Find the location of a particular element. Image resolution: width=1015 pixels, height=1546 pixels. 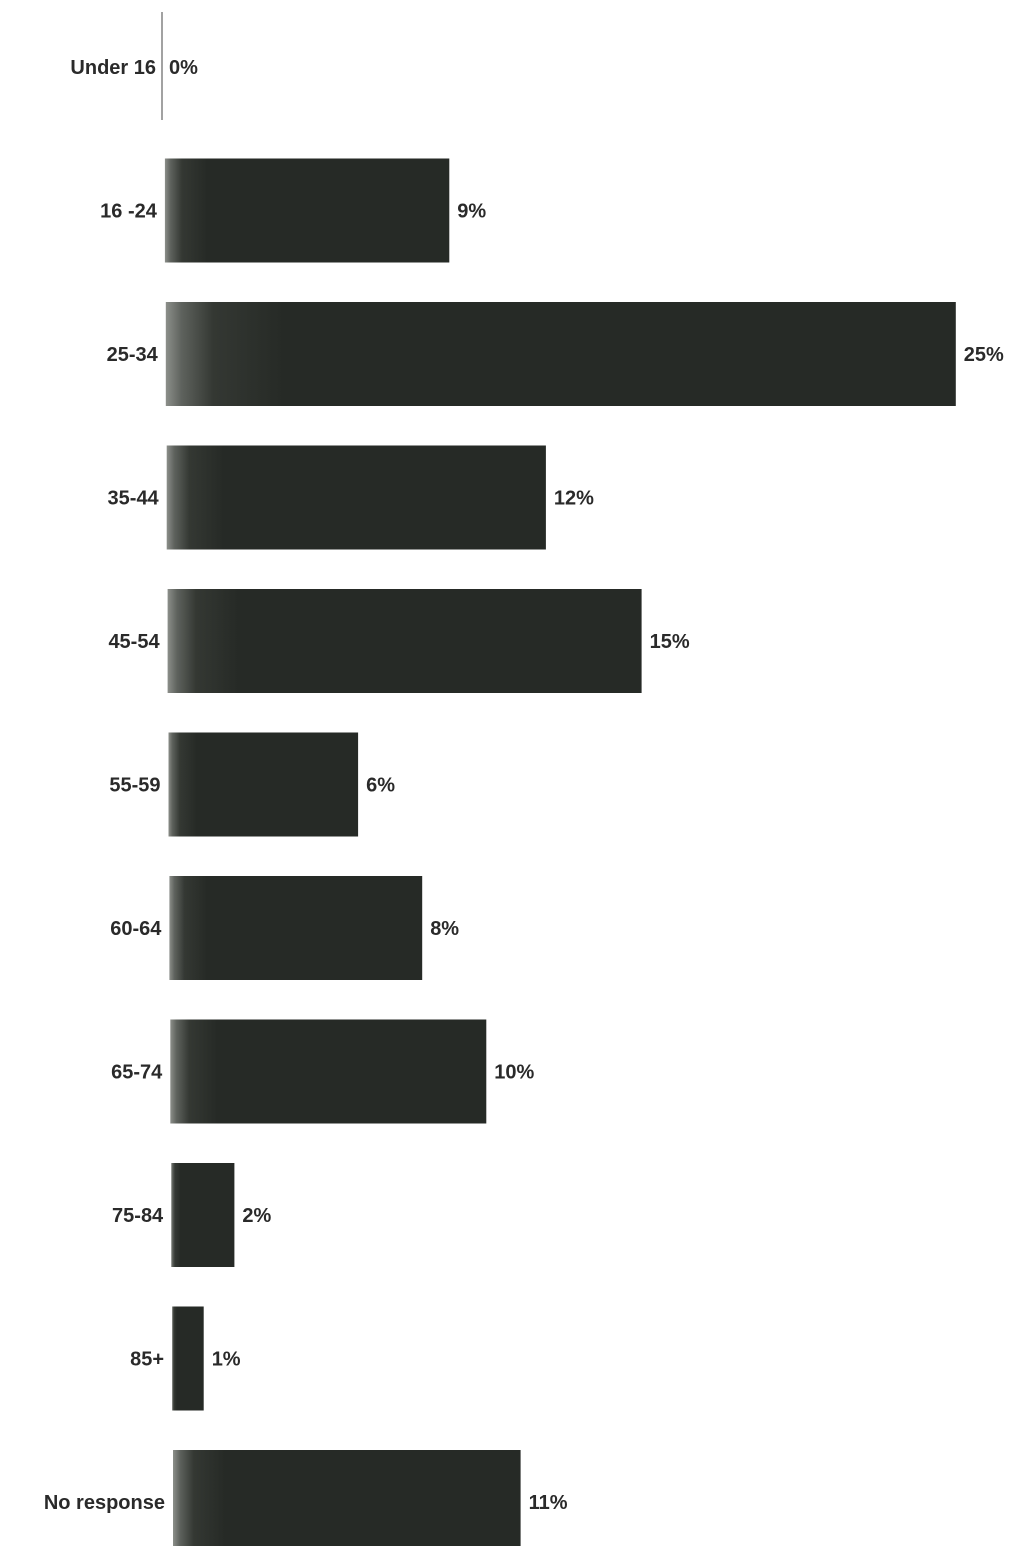

value-label-45-54: 15% is located at coordinates (670, 642).